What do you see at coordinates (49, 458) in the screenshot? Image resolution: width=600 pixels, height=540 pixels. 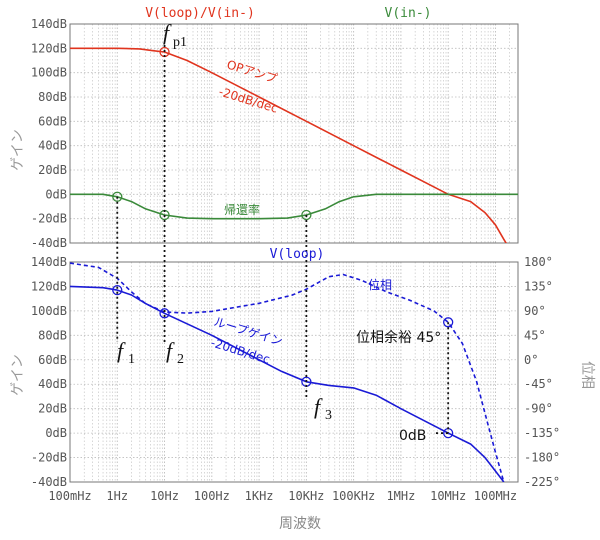 I see `bottom-y-tick-label: -20dB` at bounding box center [49, 458].